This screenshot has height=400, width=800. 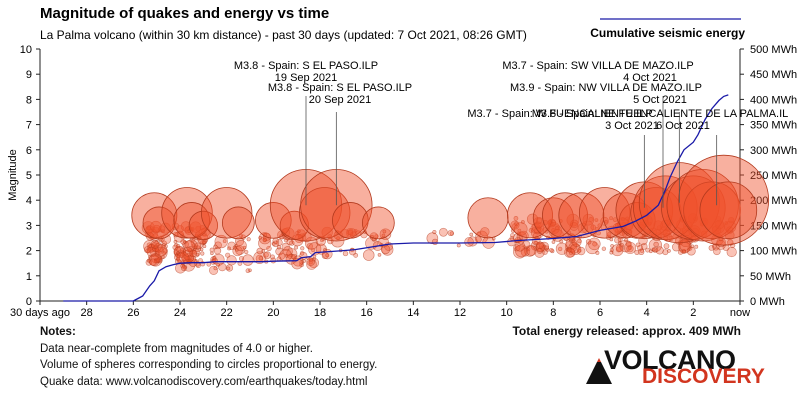 What do you see at coordinates (13, 174) in the screenshot?
I see `y-axis-label: Magnitude` at bounding box center [13, 174].